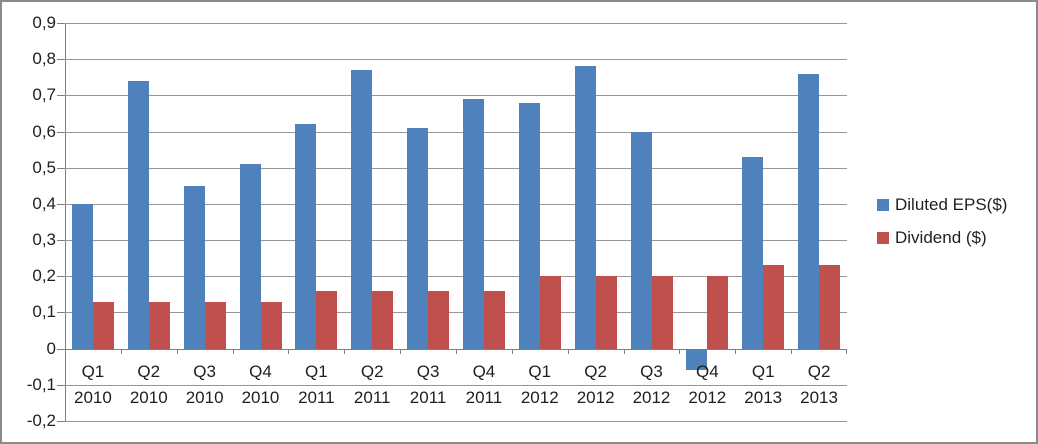 This screenshot has width=1038, height=444. What do you see at coordinates (44, 95) in the screenshot?
I see `y-axis-tick-label: 0,7` at bounding box center [44, 95].